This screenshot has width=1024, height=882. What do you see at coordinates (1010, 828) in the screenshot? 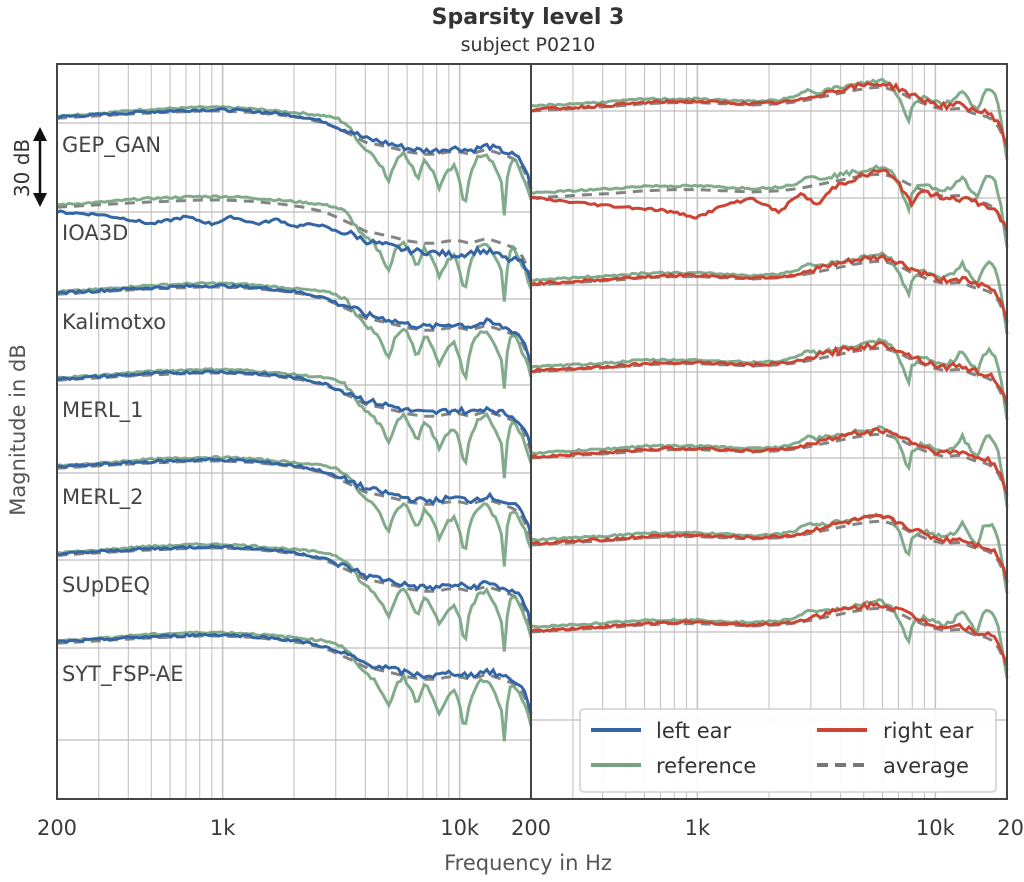
I see `x-tick-label: 20` at bounding box center [1010, 828].